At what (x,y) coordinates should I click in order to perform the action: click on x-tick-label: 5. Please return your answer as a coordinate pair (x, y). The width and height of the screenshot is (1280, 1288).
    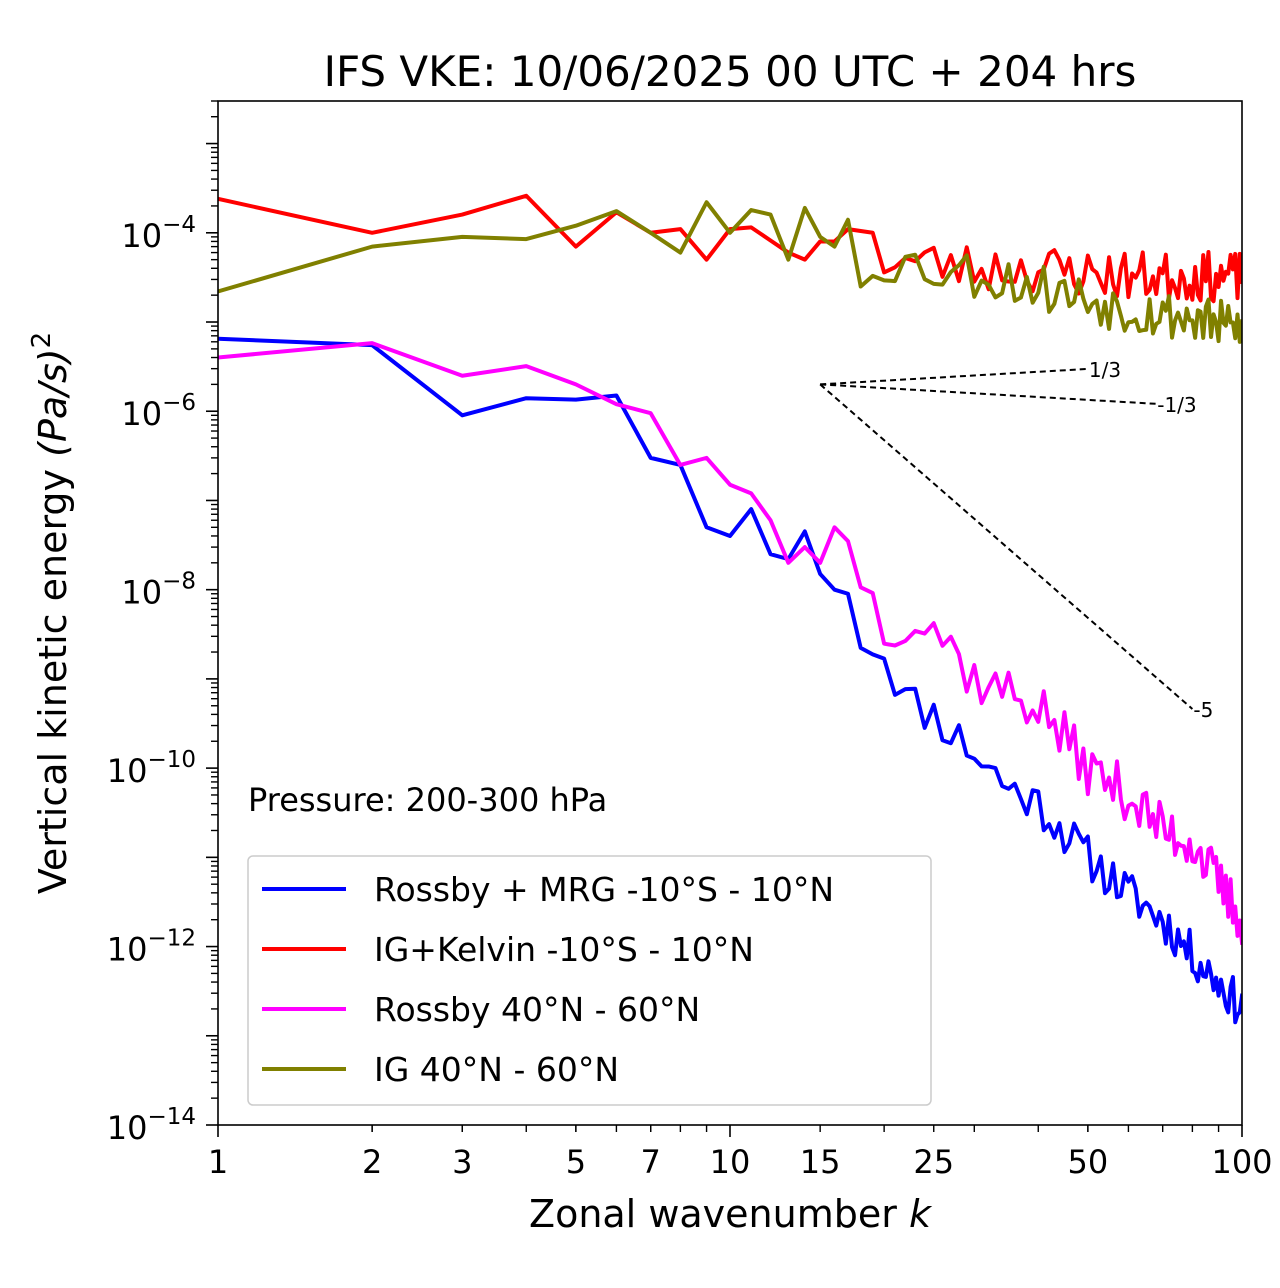
    Looking at the image, I should click on (576, 1162).